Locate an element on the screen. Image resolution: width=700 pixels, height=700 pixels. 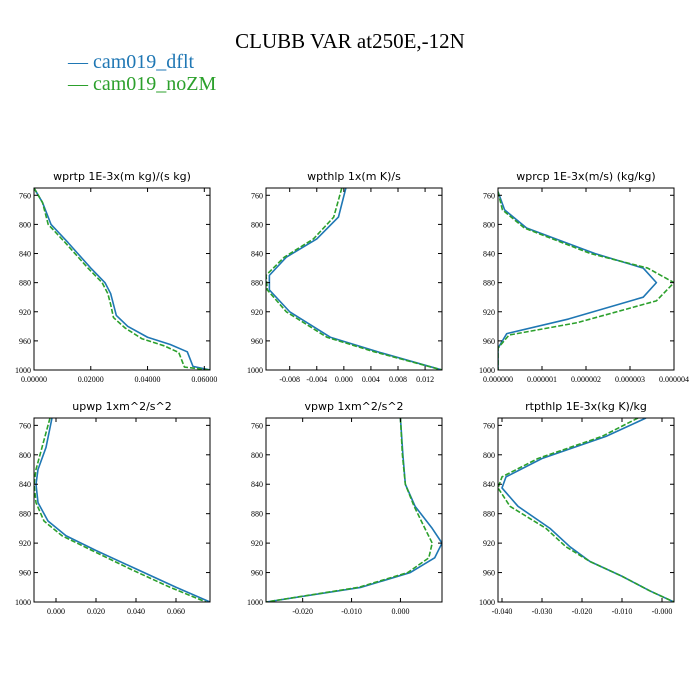
y-tick-label-wprtp-840: 840 is located at coordinates (25, 254).